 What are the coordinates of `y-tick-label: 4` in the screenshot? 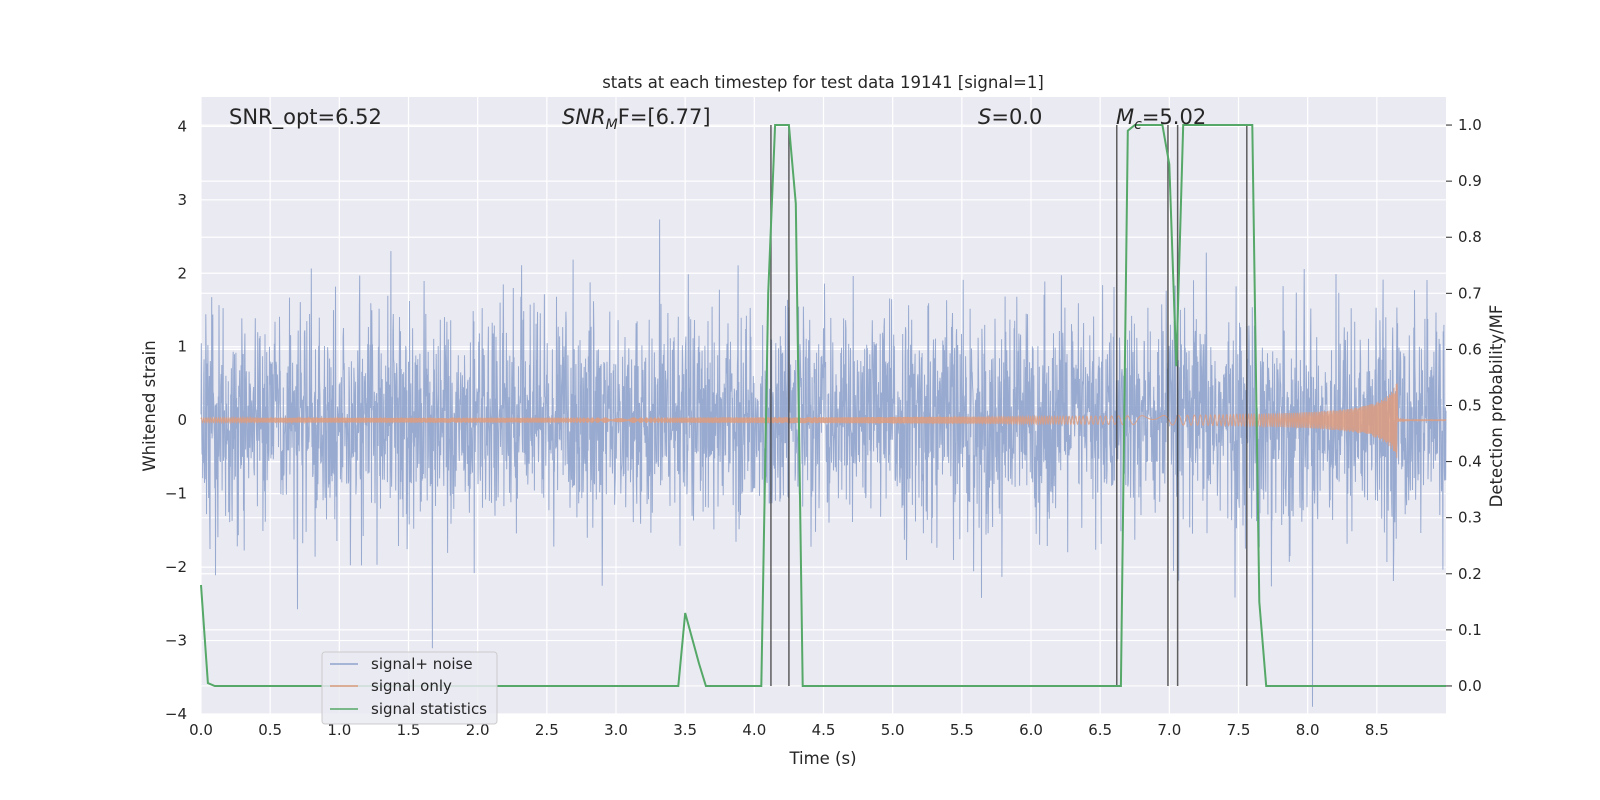 It's located at (182, 126).